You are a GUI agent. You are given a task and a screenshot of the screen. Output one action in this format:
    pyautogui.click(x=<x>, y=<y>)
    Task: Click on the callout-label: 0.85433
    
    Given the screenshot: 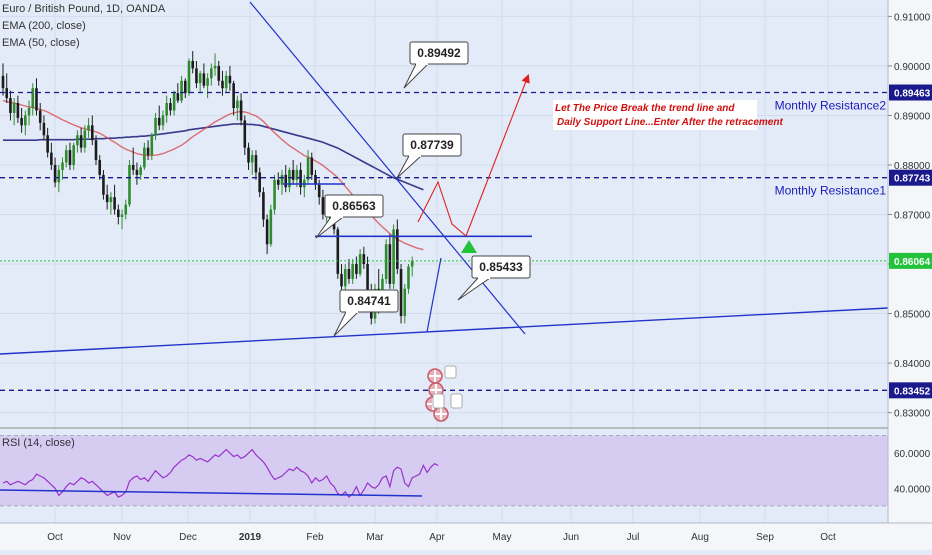 What is the action you would take?
    pyautogui.click(x=501, y=267)
    